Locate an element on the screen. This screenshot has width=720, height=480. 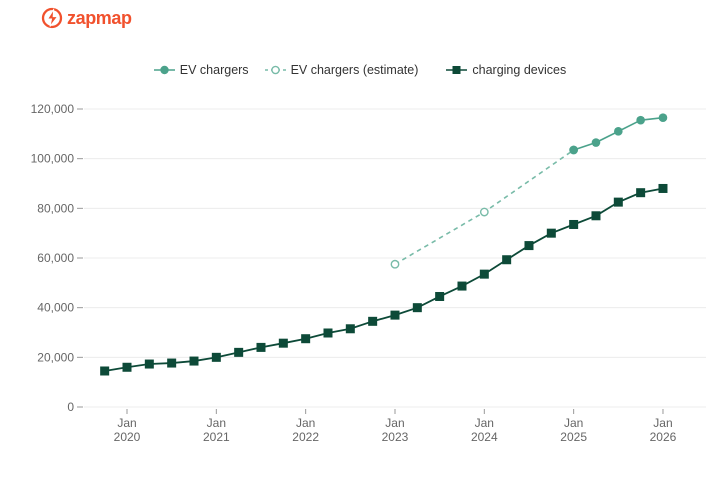
zapmap-wordmark: zapmap is located at coordinates (99, 17).